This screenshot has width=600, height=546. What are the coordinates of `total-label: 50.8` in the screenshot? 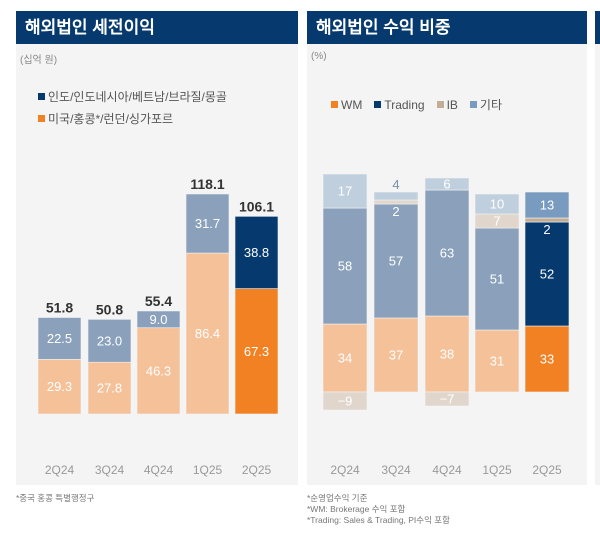 It's located at (109, 309).